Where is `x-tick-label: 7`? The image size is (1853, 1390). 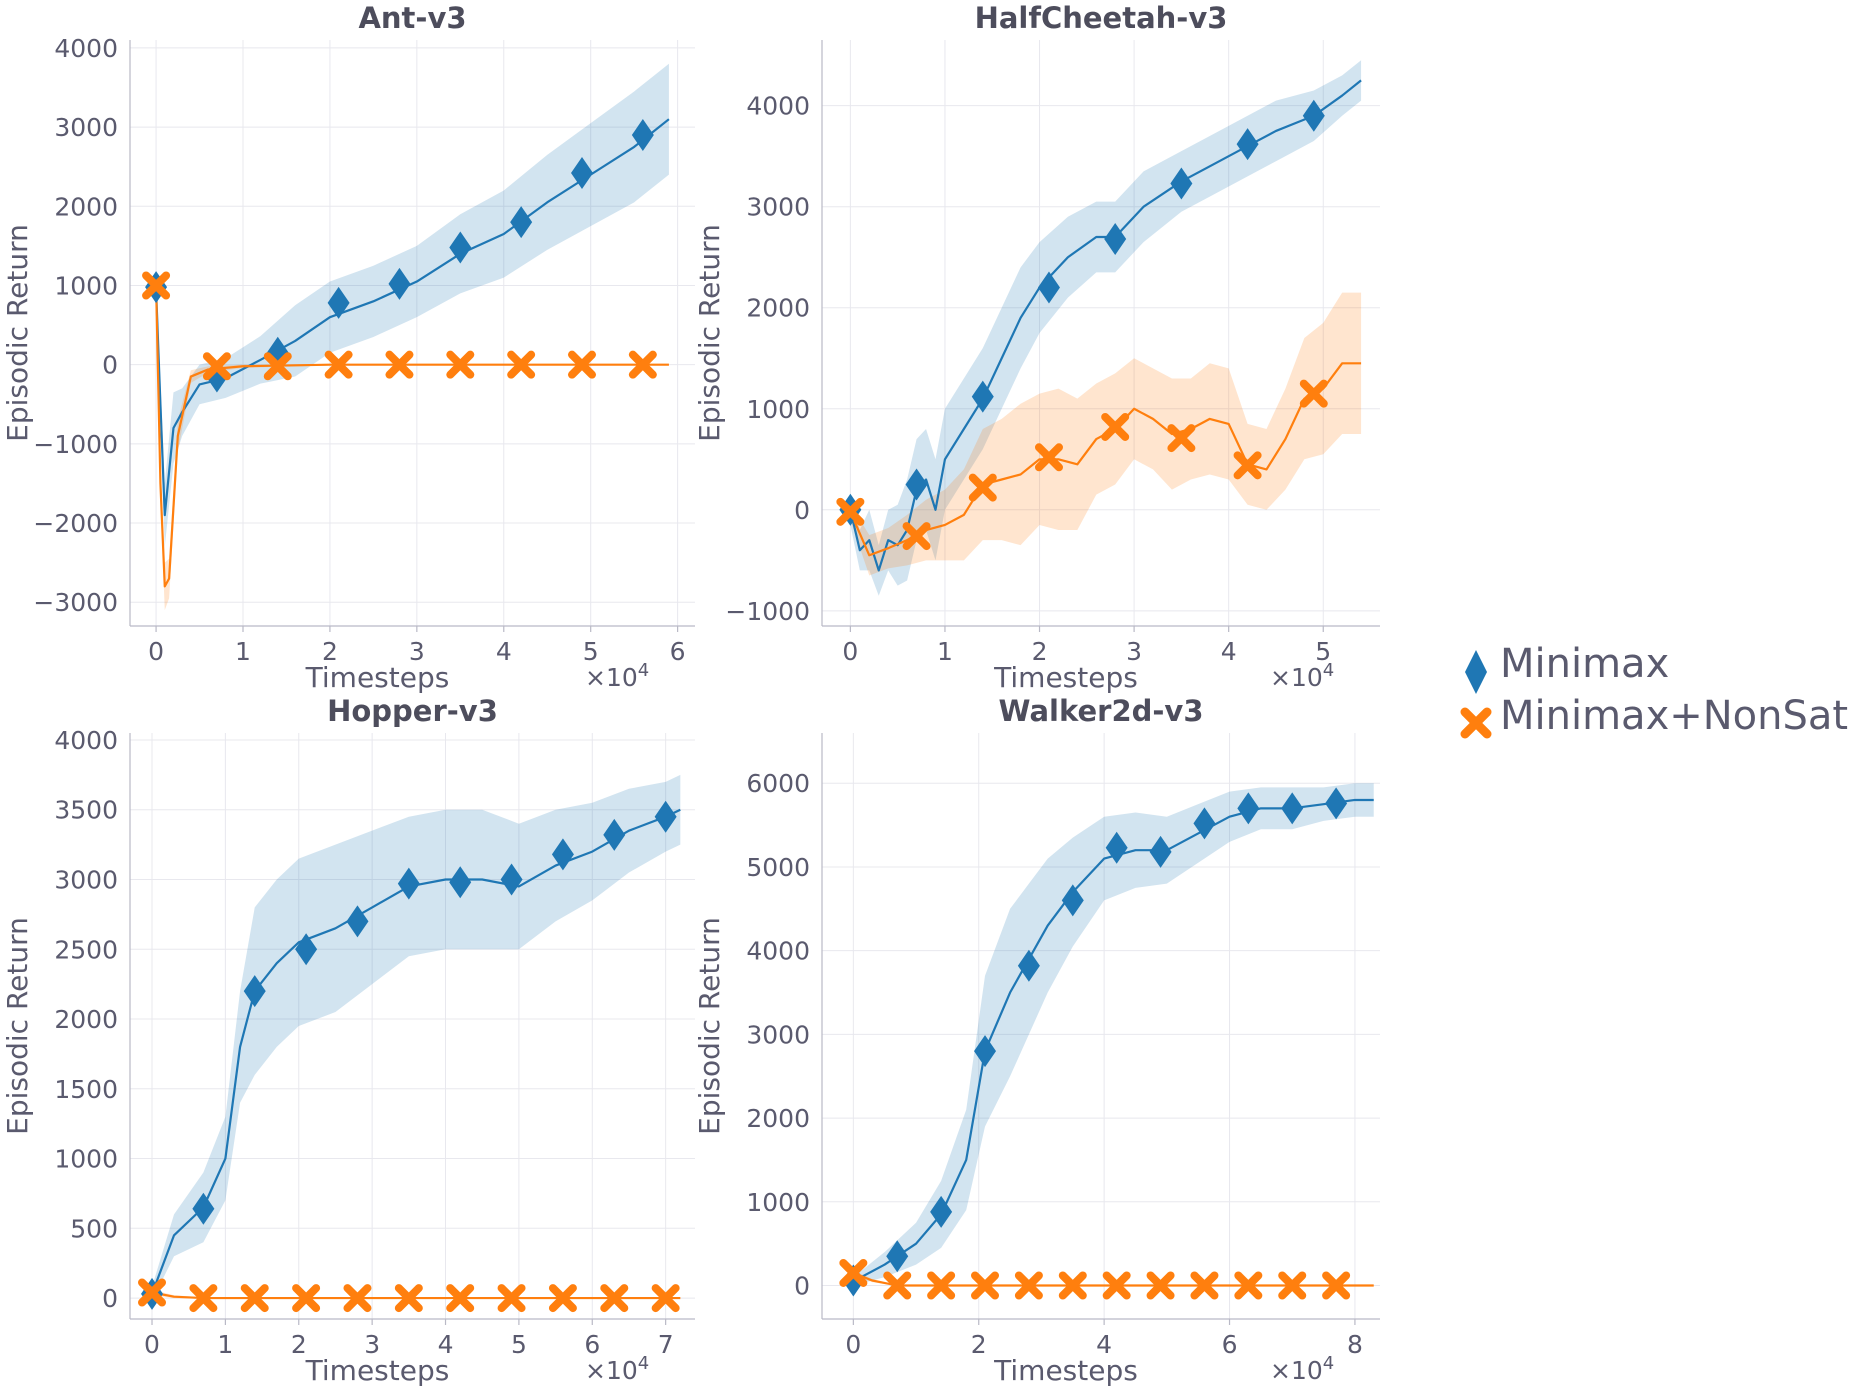 x-tick-label: 7 is located at coordinates (666, 1344).